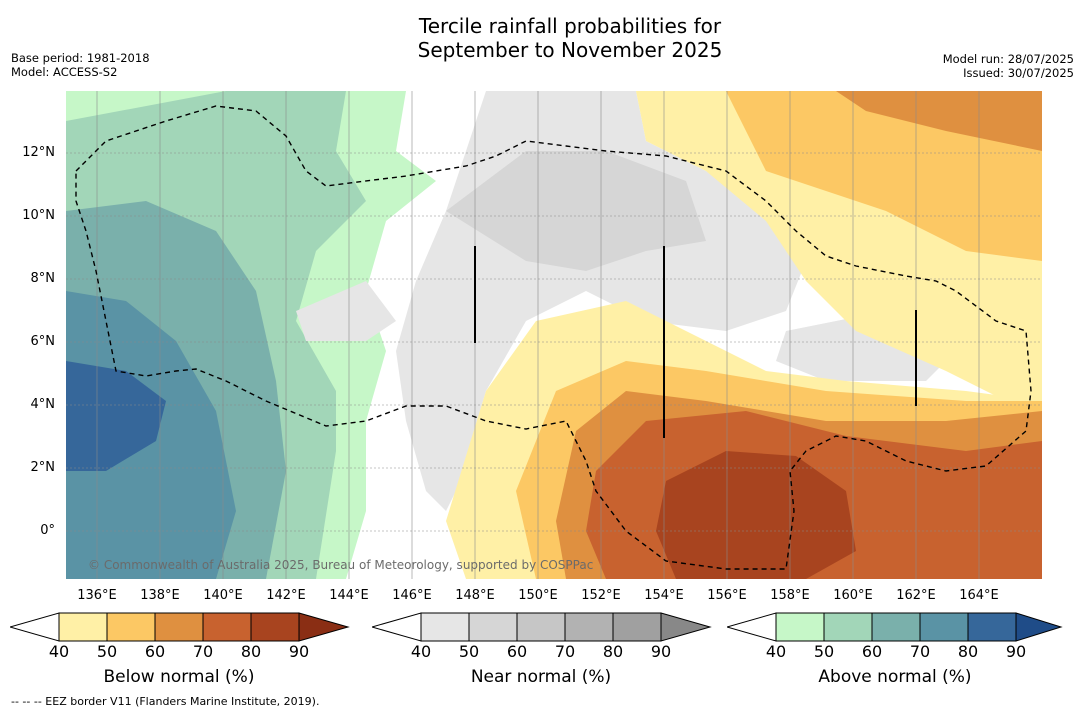  I want to click on colorbar-below-normal, so click(179, 629).